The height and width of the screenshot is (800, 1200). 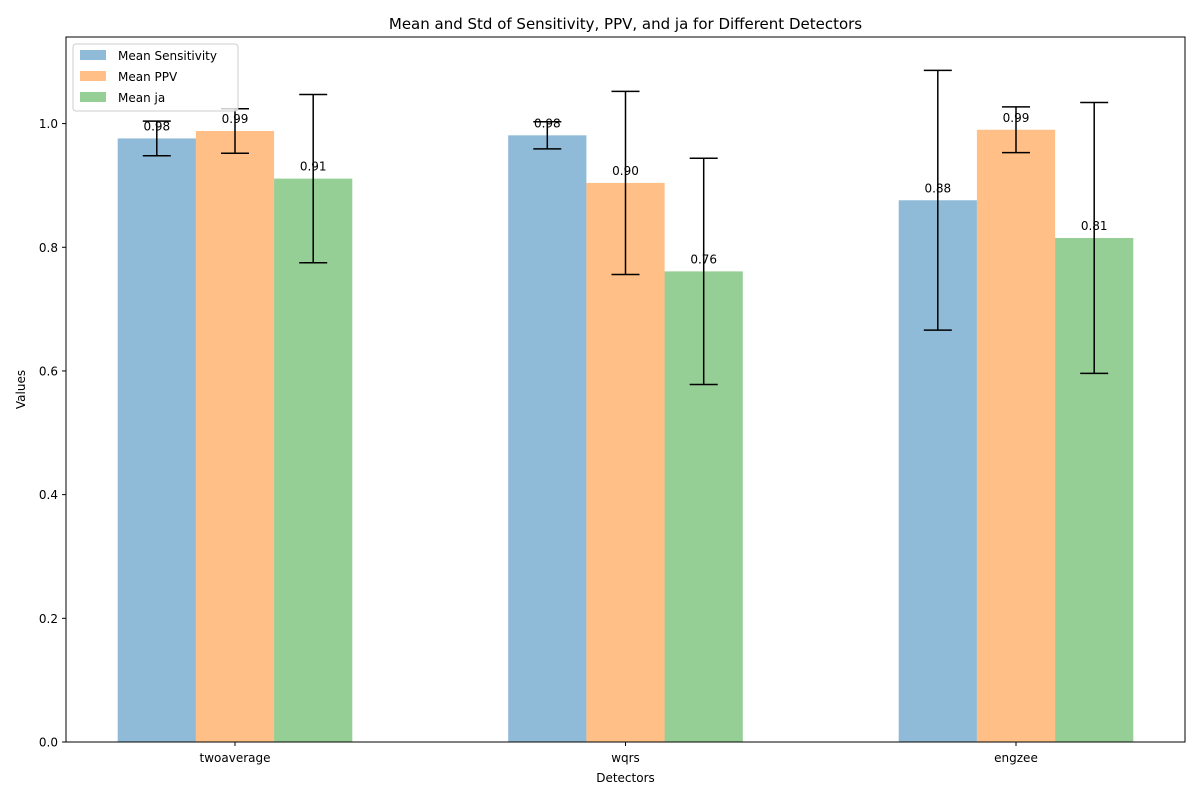 I want to click on y-tick-label: 0.4, so click(x=48, y=495).